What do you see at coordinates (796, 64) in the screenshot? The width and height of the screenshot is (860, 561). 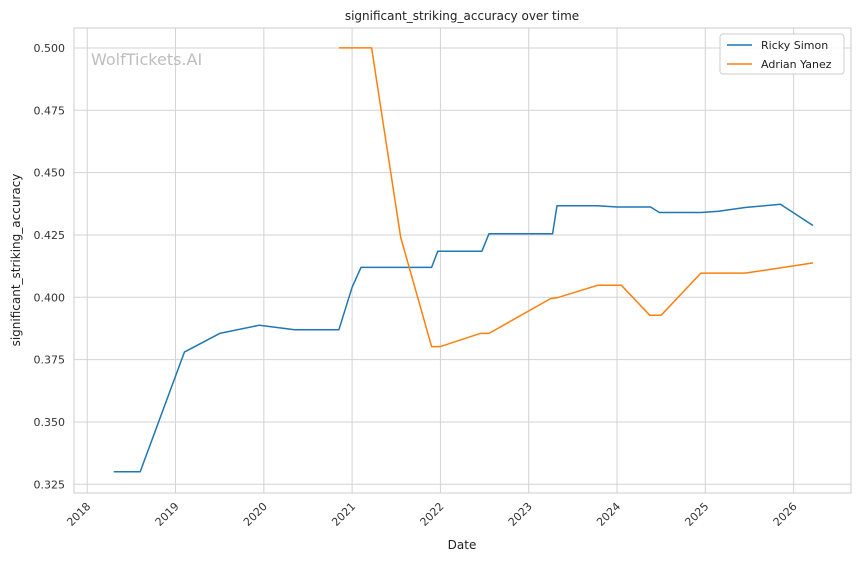 I see `legend-label-2: Adrian Yanez` at bounding box center [796, 64].